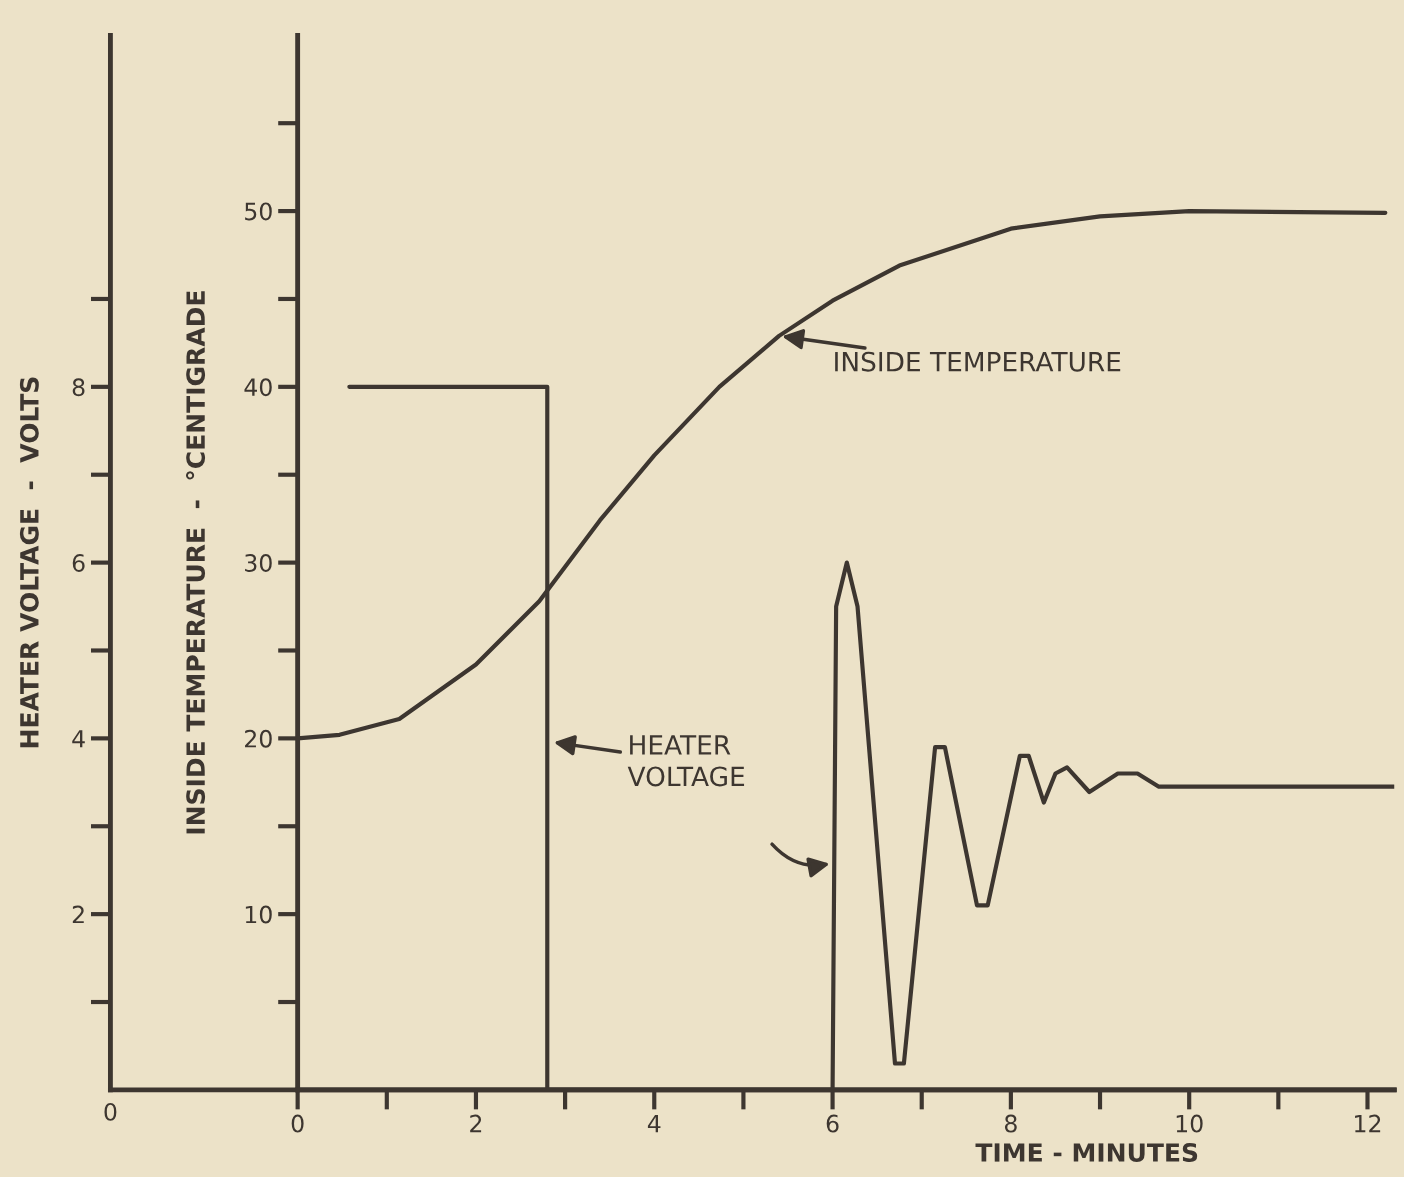 This screenshot has width=1404, height=1177. What do you see at coordinates (258, 387) in the screenshot?
I see `y-tick-label: 40` at bounding box center [258, 387].